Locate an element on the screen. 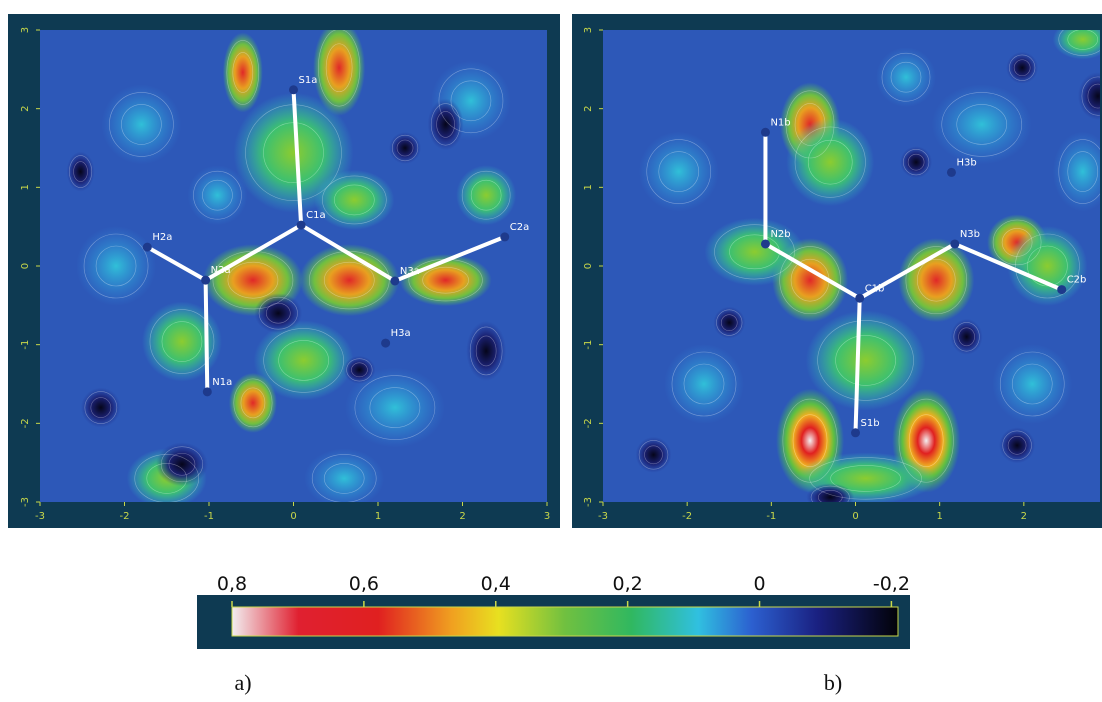 Image resolution: width=1102 pixels, height=702 pixels. atom-label: C1b is located at coordinates (875, 288).